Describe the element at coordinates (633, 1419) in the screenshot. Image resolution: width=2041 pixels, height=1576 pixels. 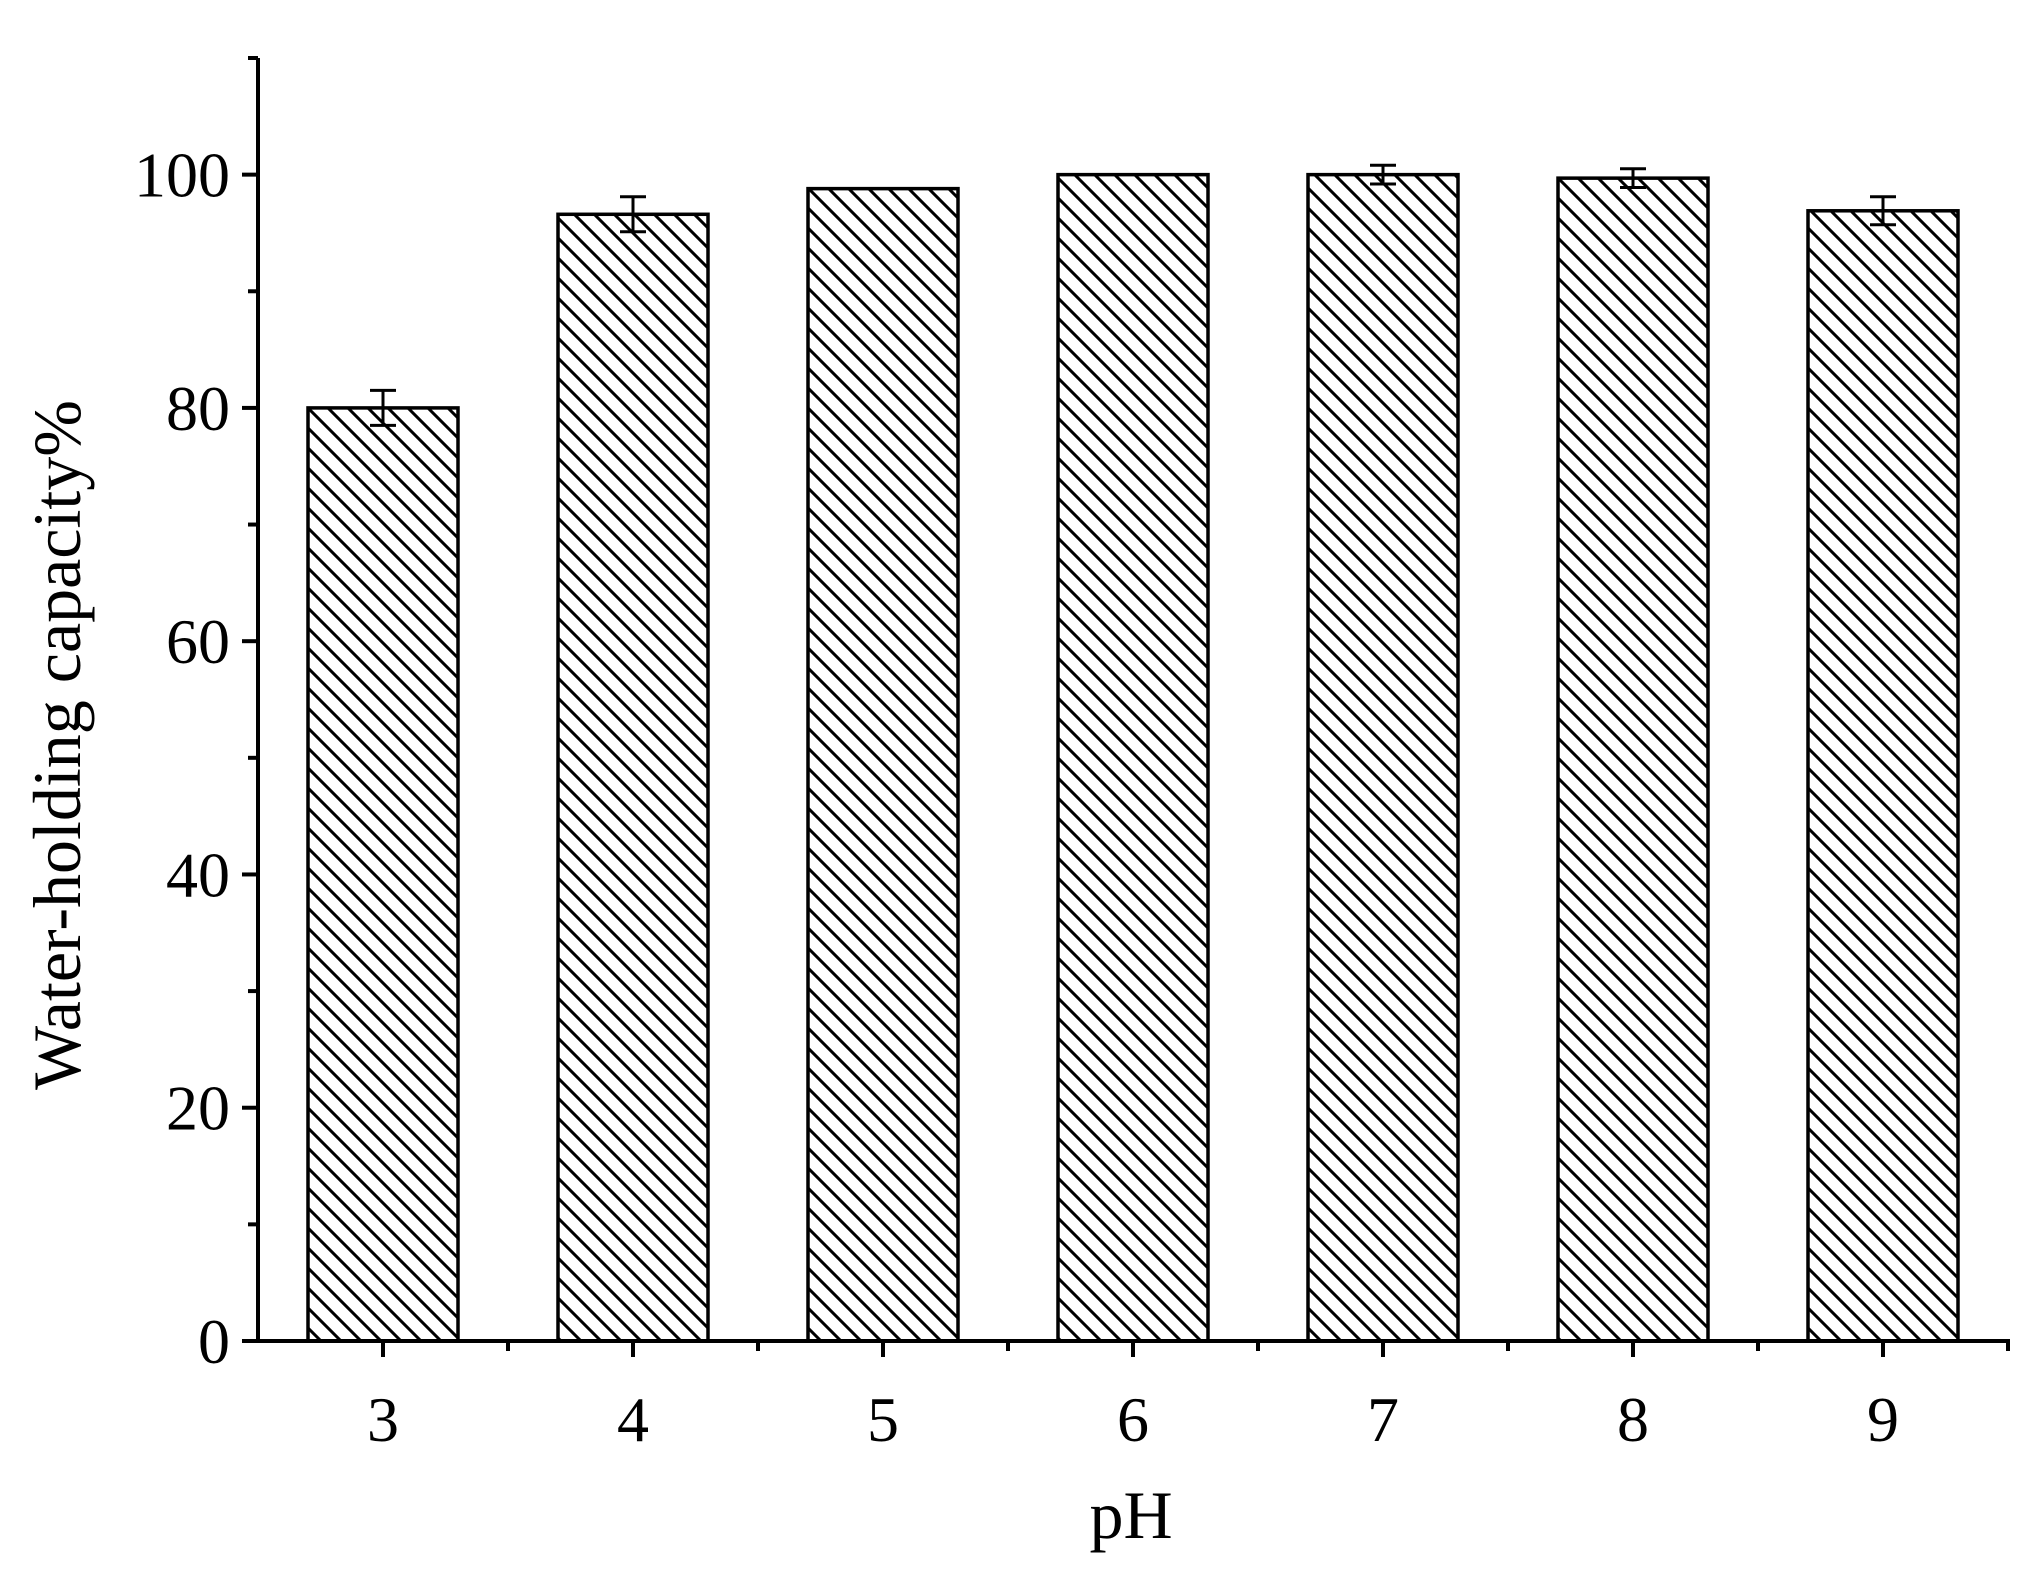
I see `x-tick-label-4: 4` at that location.